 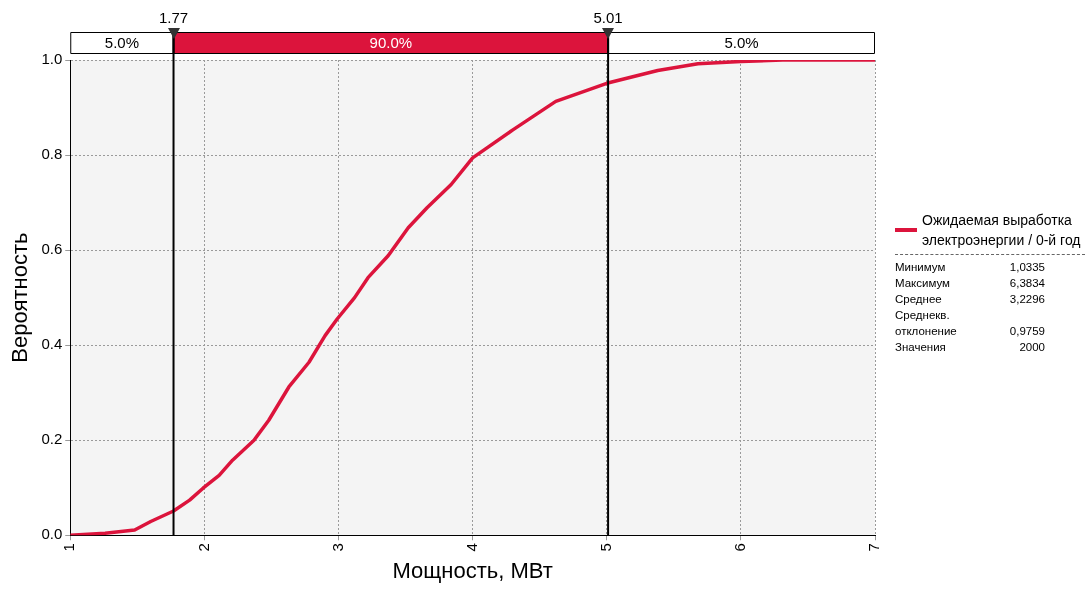 I want to click on legend-label: Ожидаемая выработка электроэнергии / 0-й год, so click(x=1002, y=230).